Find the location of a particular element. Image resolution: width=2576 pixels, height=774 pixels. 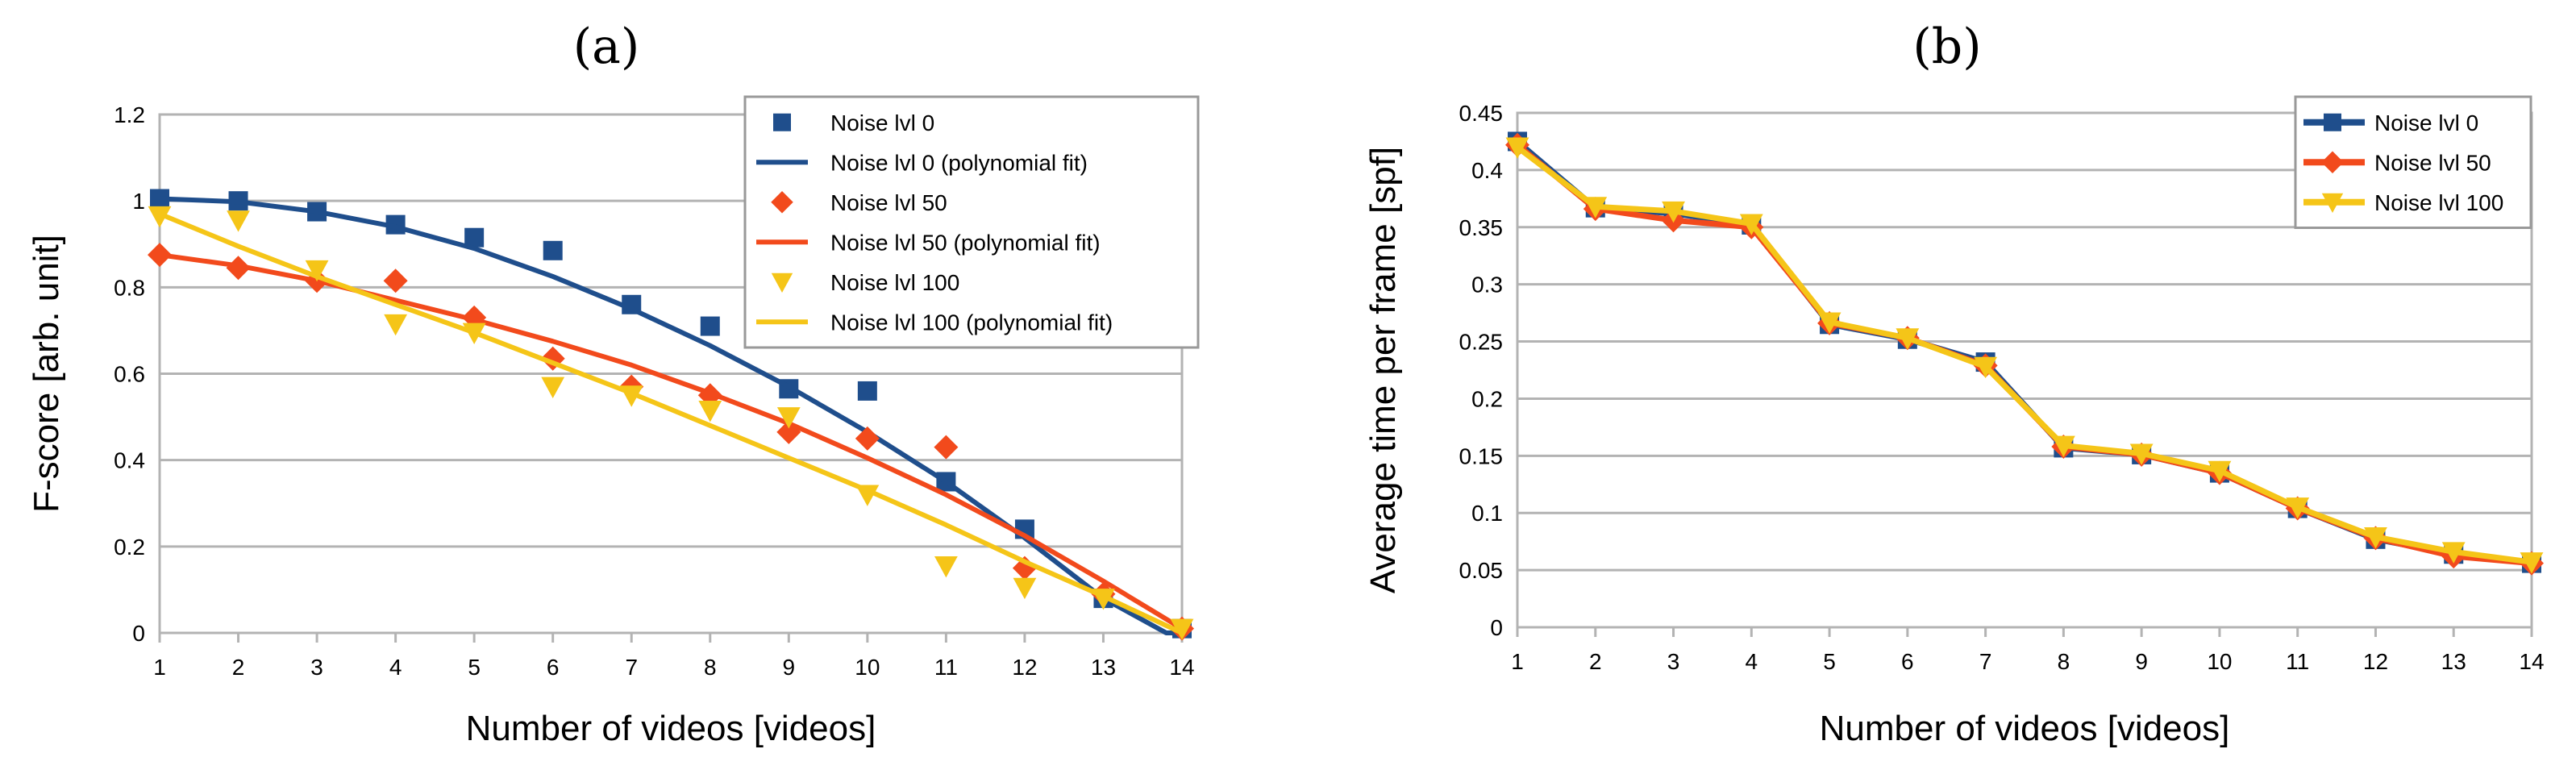

y-tick-label: 0.6 is located at coordinates (129, 374).